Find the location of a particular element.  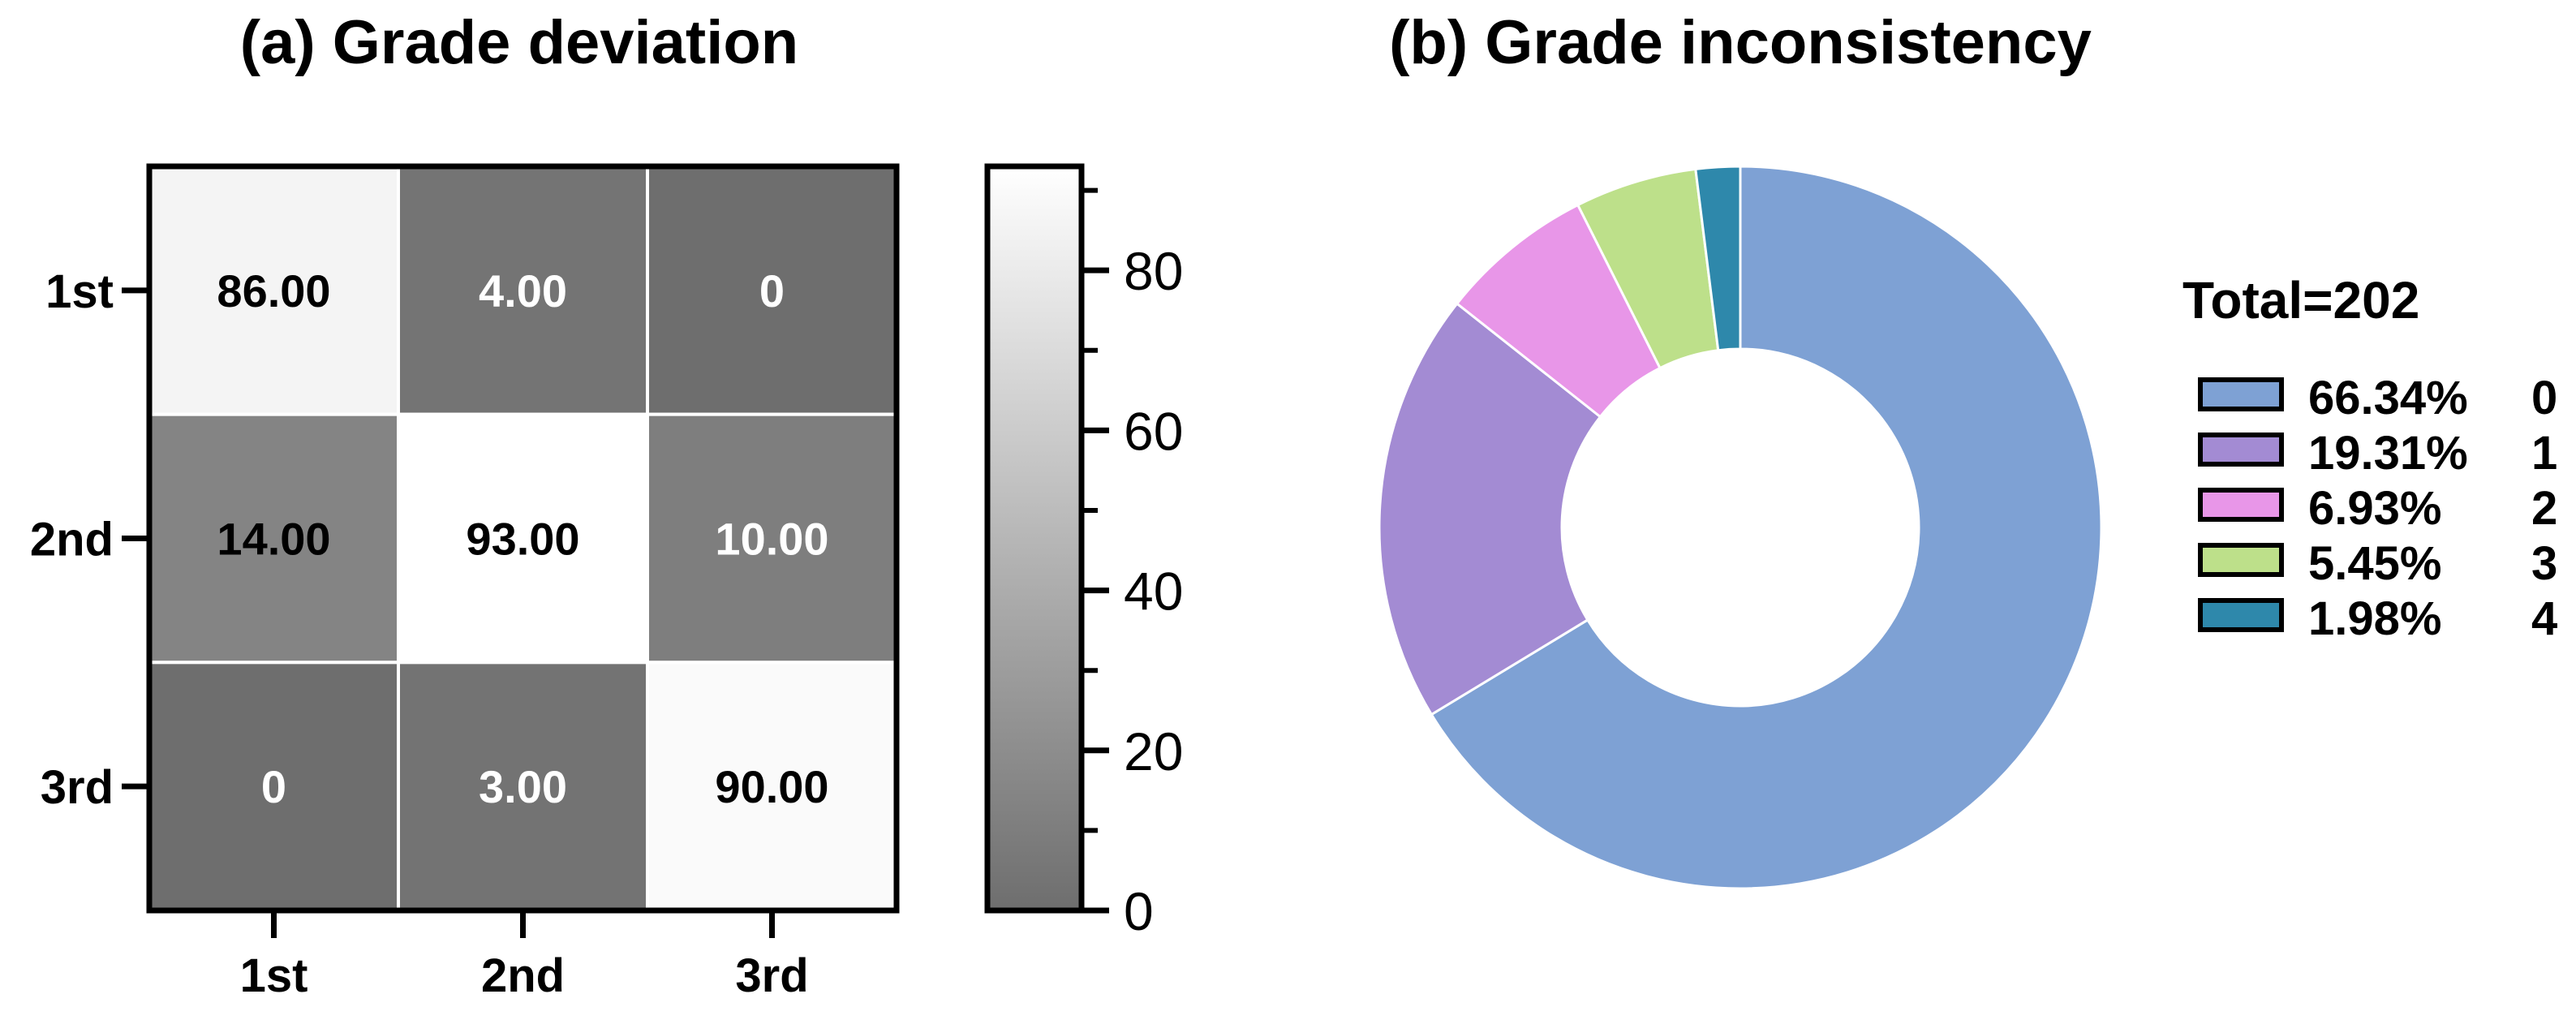

colorbar-tick-label: 40 is located at coordinates (1153, 592).